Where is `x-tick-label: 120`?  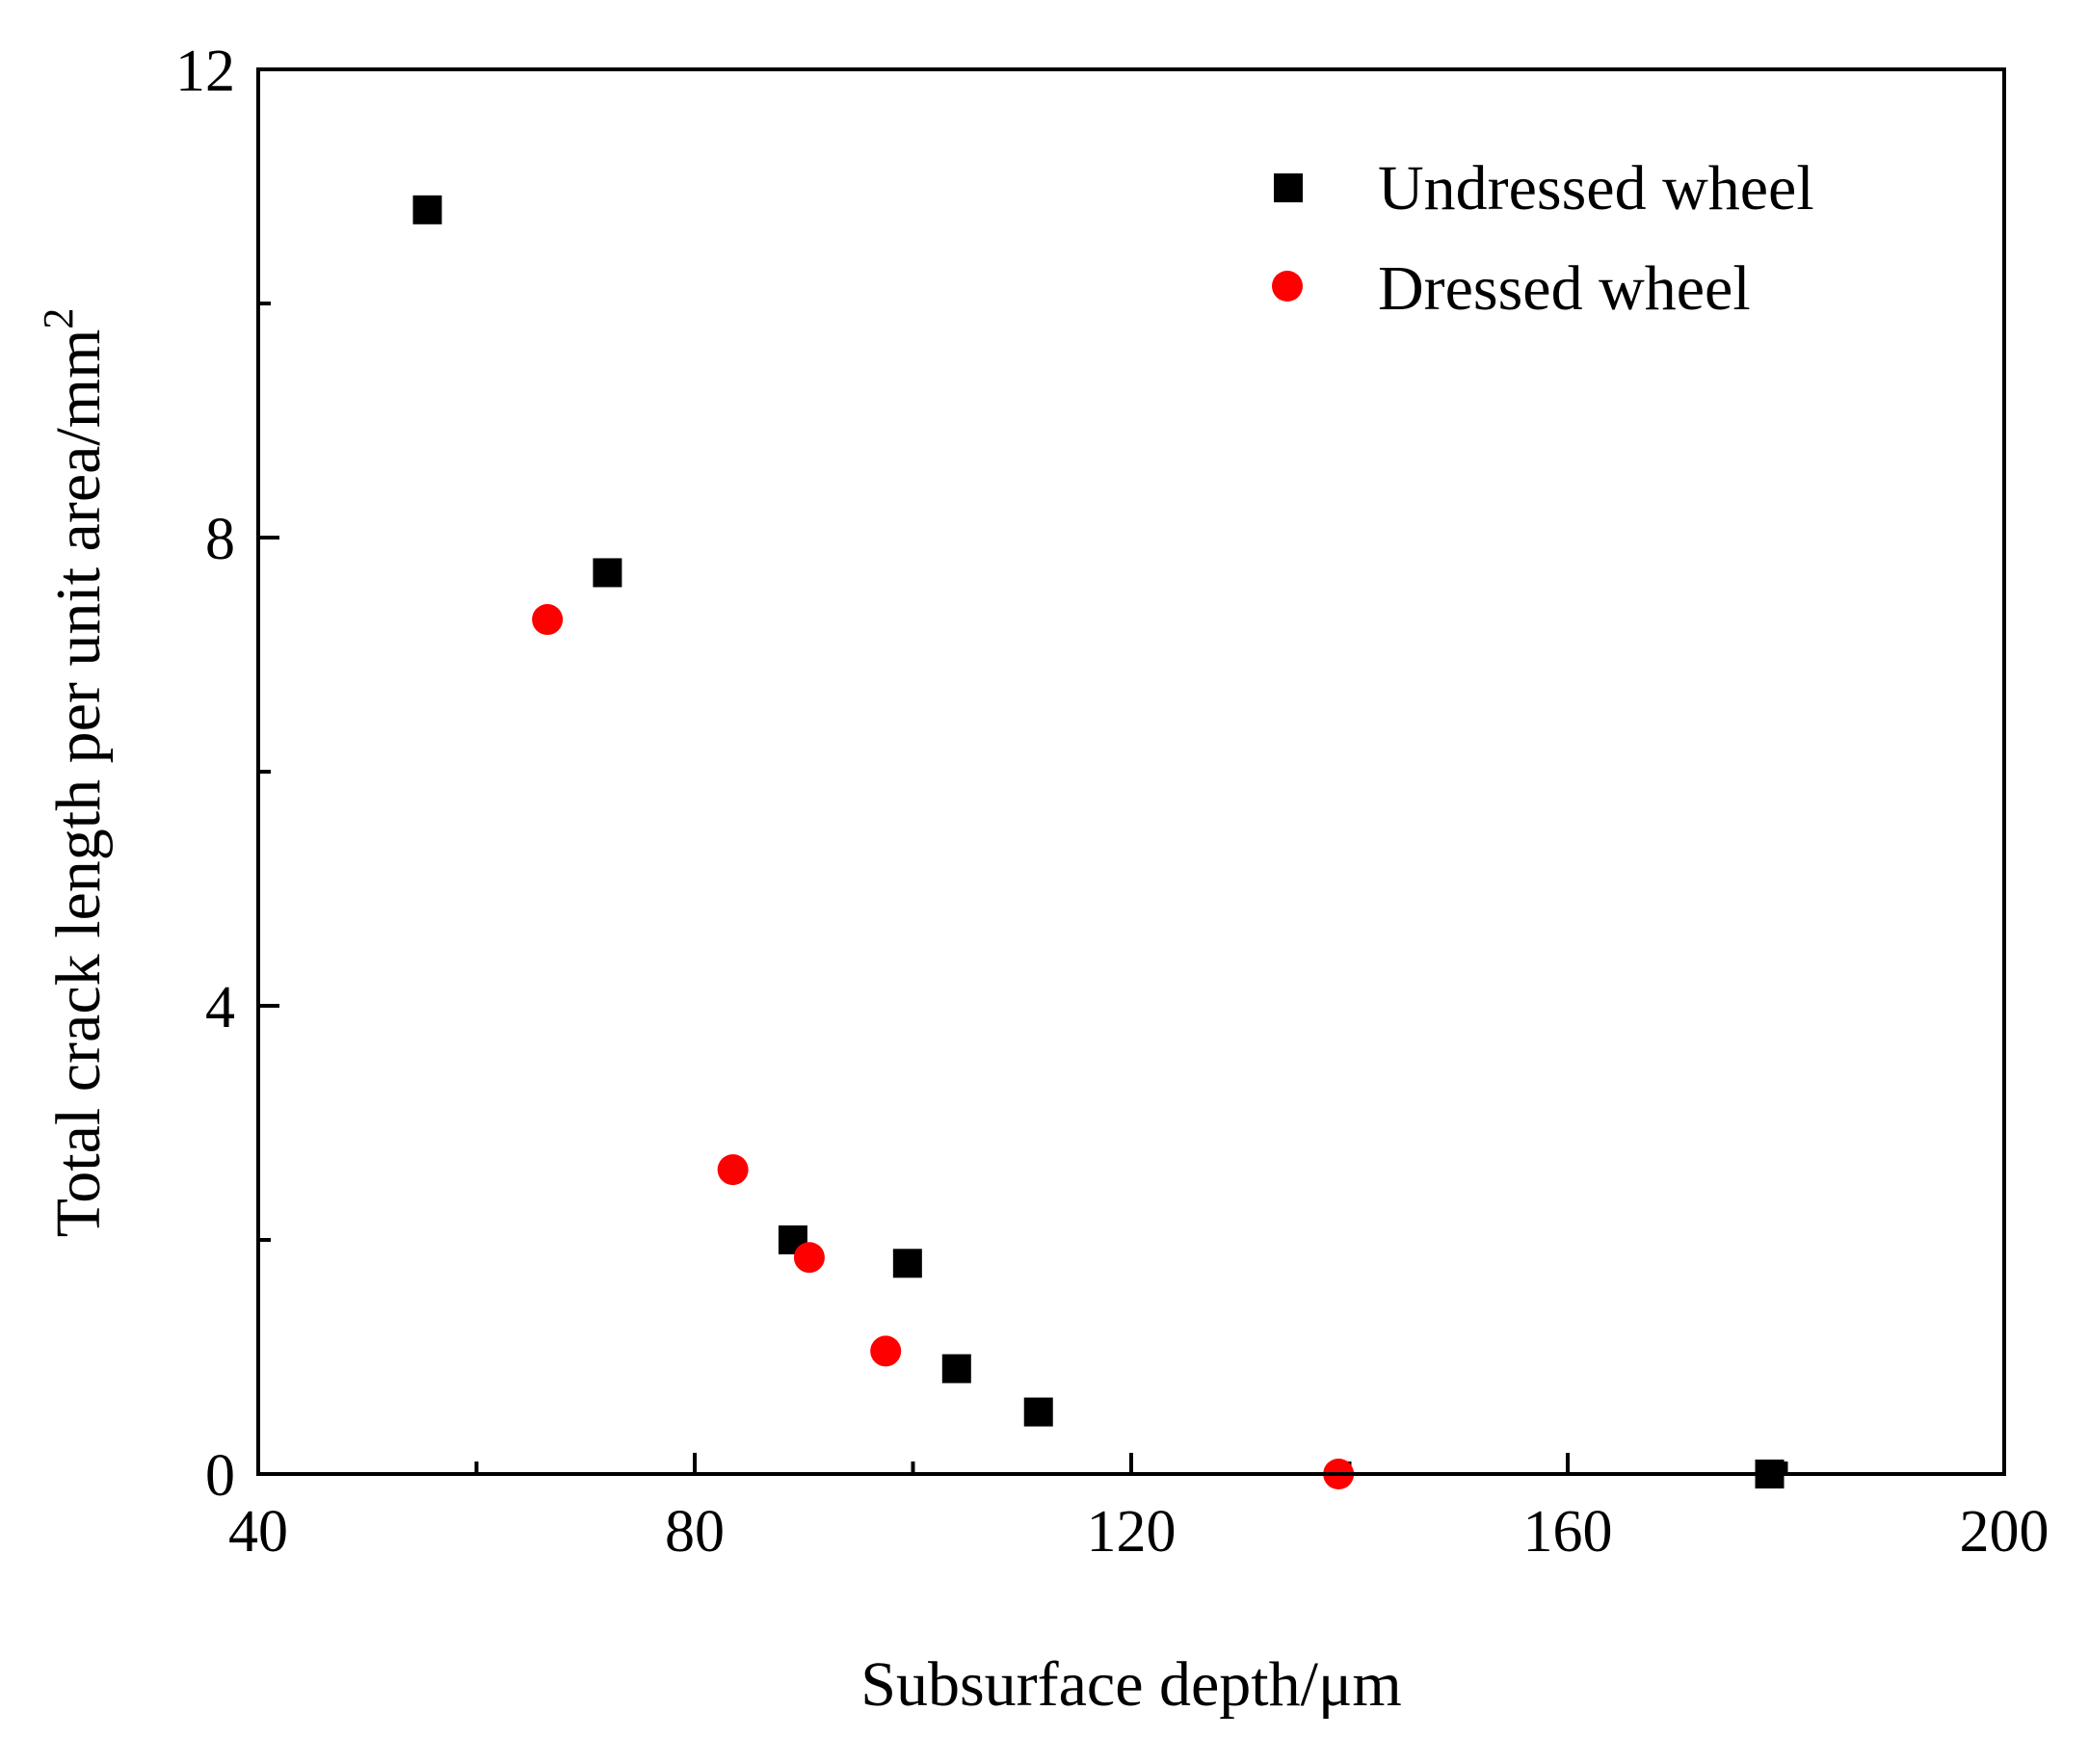 x-tick-label: 120 is located at coordinates (1132, 1532).